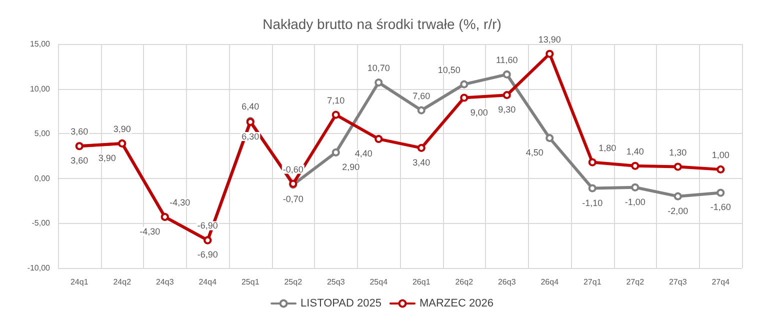 This screenshot has width=764, height=324. Describe the element at coordinates (293, 282) in the screenshot. I see `x-tick-label: 25q2` at that location.